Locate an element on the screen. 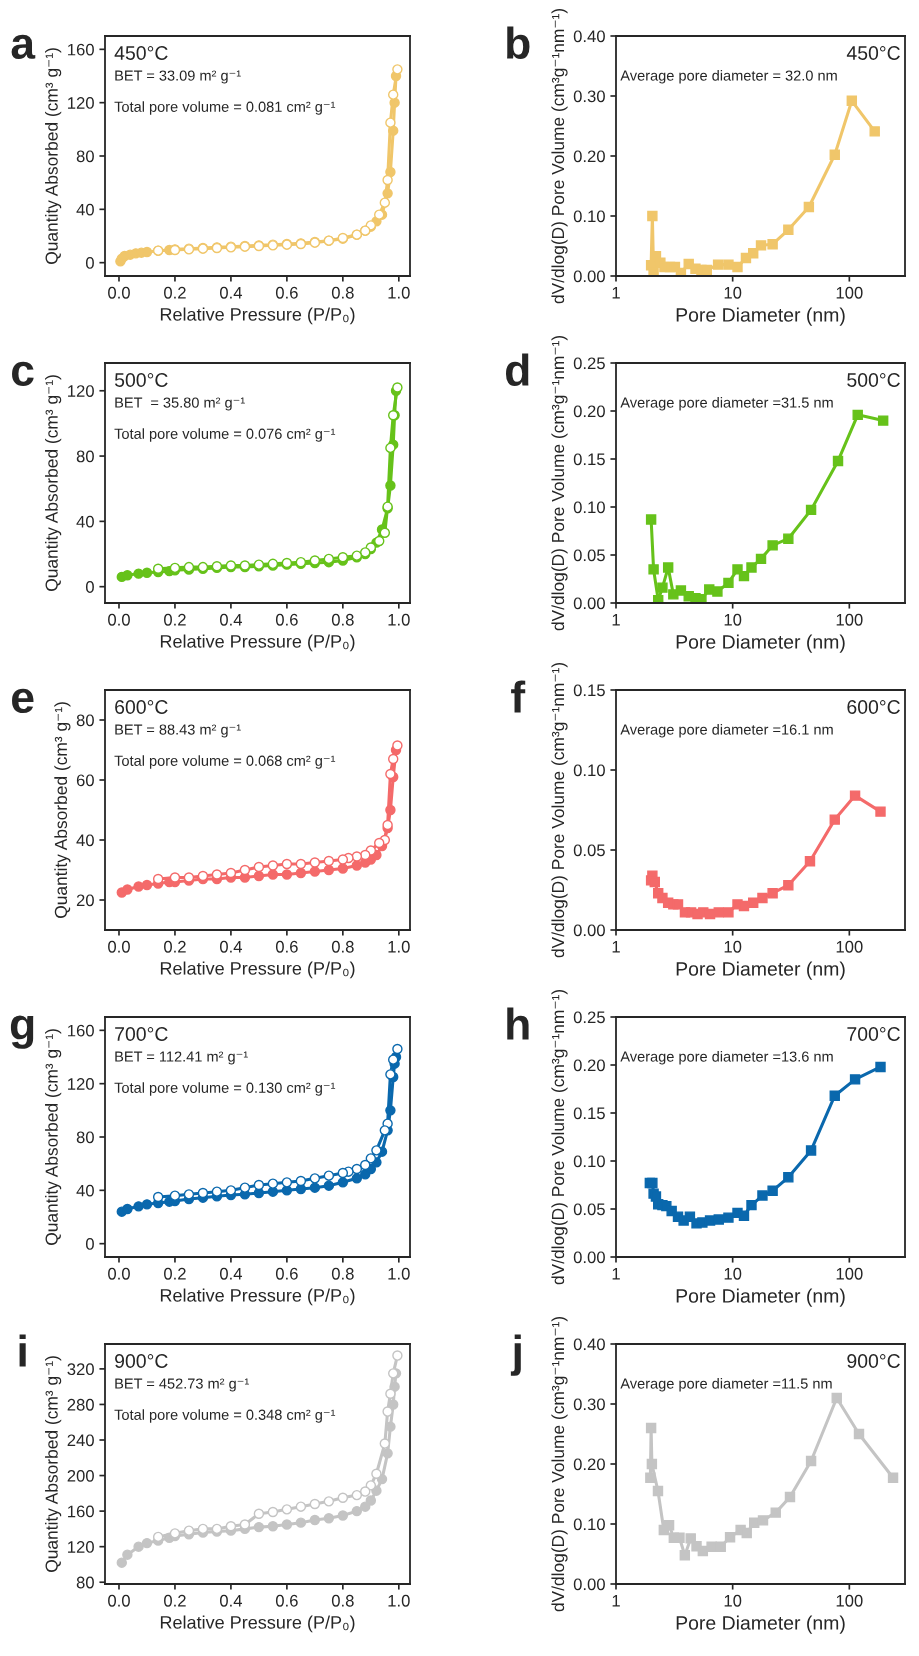 The width and height of the screenshot is (919, 1656). y-tick-label: 320 is located at coordinates (80, 1369).